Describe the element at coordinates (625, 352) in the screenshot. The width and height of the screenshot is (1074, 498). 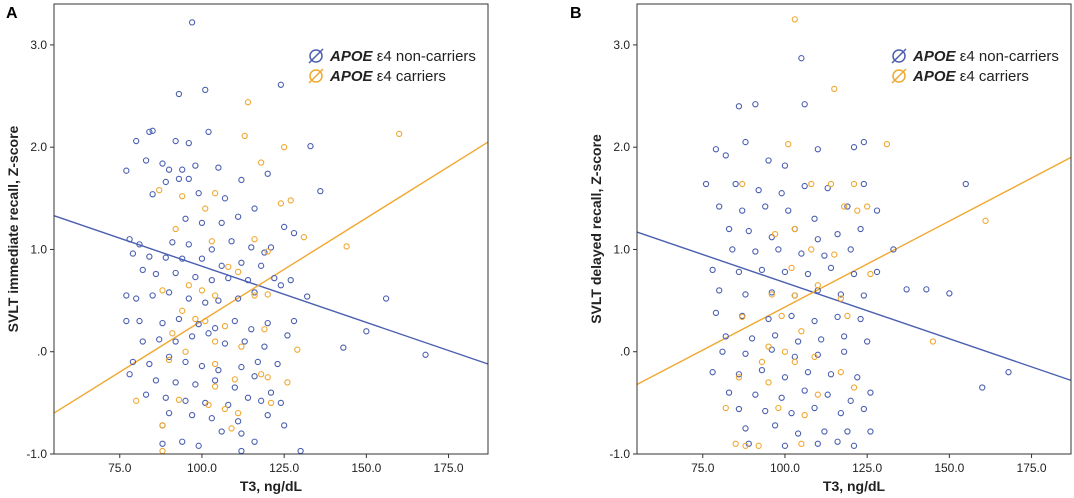
I see `y-tick-label: .0` at that location.